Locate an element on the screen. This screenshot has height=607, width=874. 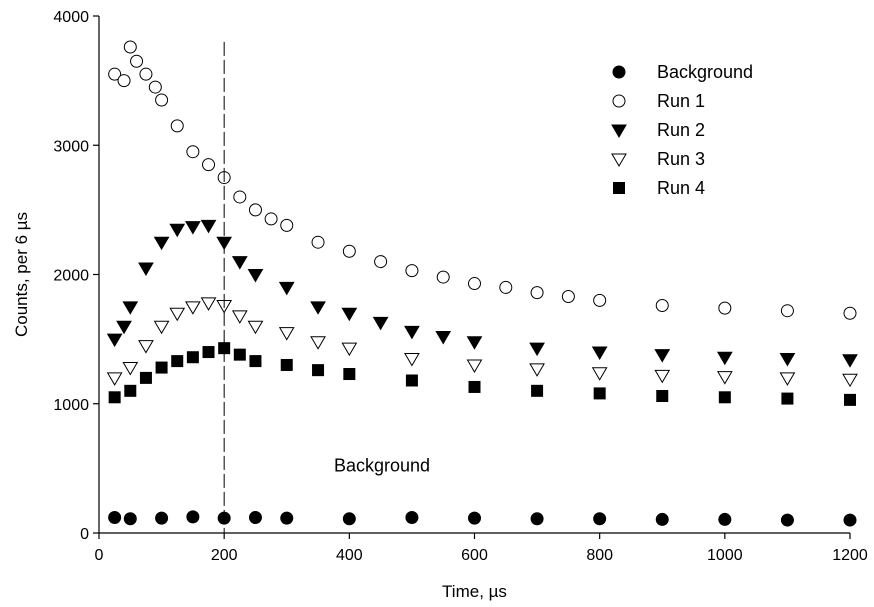
legend-label: Run 2 is located at coordinates (681, 130).